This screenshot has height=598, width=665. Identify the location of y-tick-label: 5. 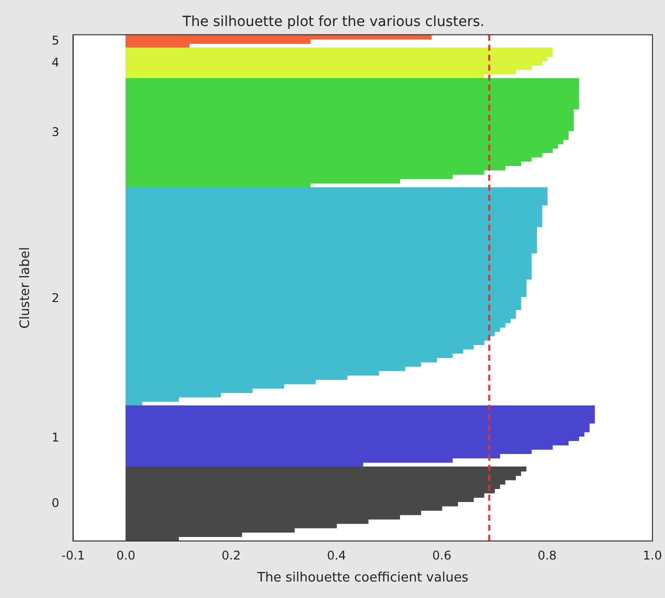
(56, 40).